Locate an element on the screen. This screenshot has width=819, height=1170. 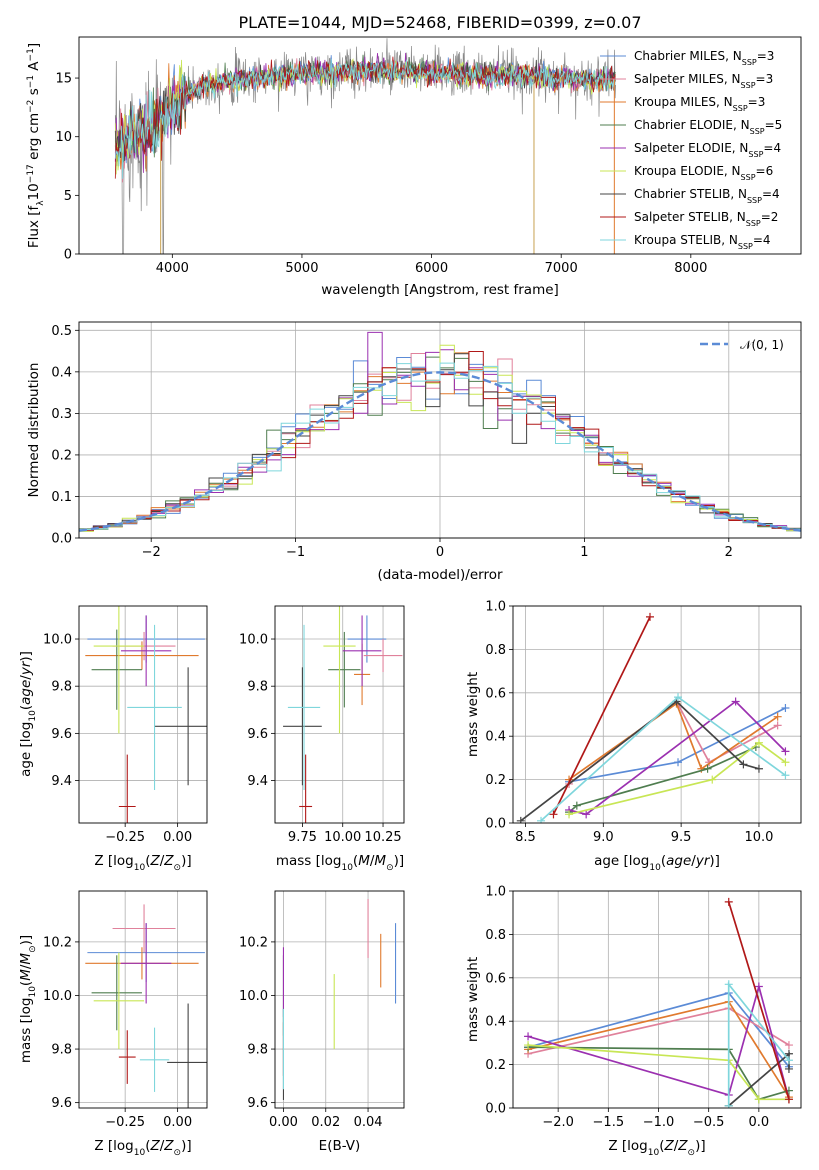
errorbar-chabrier-stelib is located at coordinates (180, 726).